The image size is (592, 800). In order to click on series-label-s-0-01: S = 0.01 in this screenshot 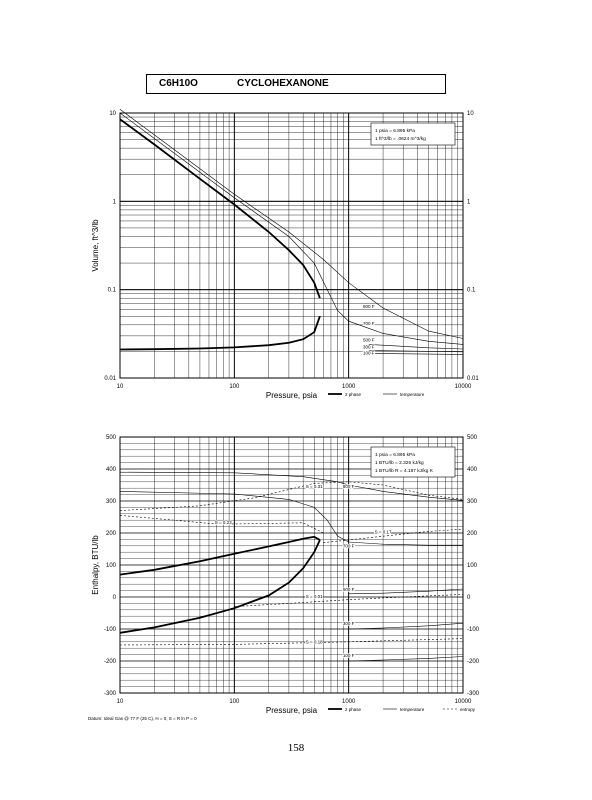, I will do `click(314, 596)`.